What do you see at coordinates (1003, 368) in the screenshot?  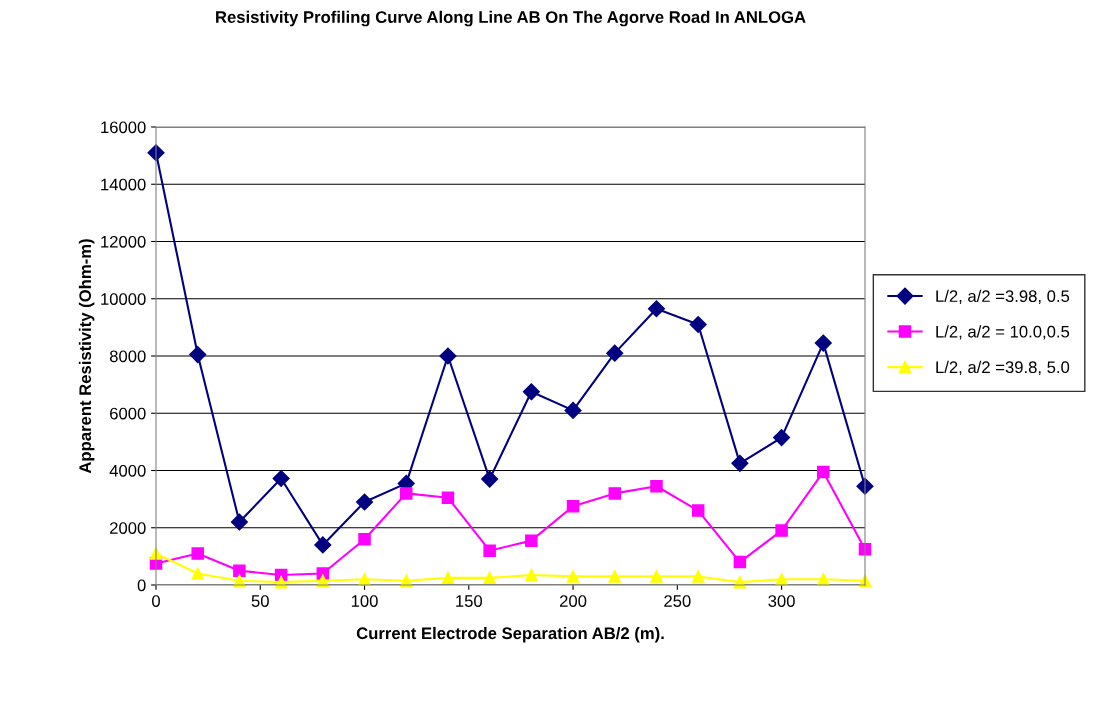 I see `legend-label: L/2, a/2 =39.8, 5.0` at bounding box center [1003, 368].